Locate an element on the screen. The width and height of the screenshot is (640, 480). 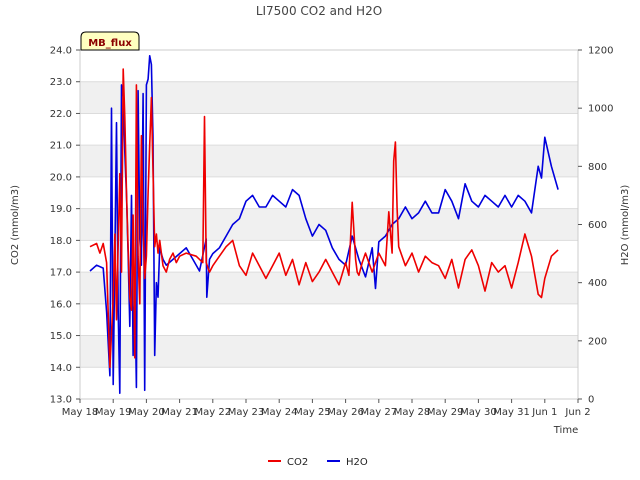
y2-tick-label: 1200 is located at coordinates (600, 51).